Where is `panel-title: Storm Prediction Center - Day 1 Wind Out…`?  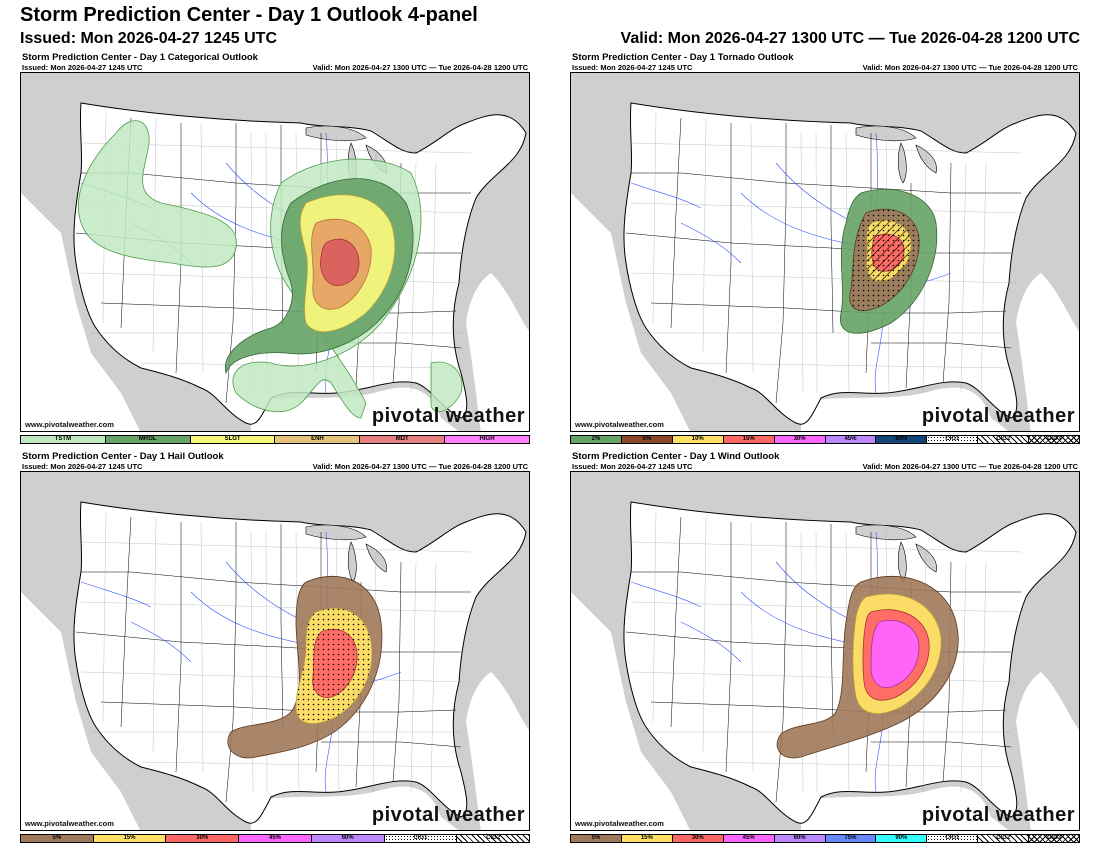 panel-title: Storm Prediction Center - Day 1 Wind Out… is located at coordinates (676, 456).